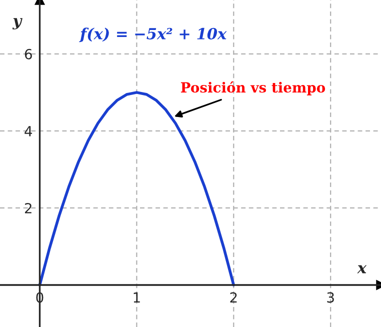 The height and width of the screenshot is (327, 381). What do you see at coordinates (28, 131) in the screenshot?
I see `y-tick-label: 4` at bounding box center [28, 131].